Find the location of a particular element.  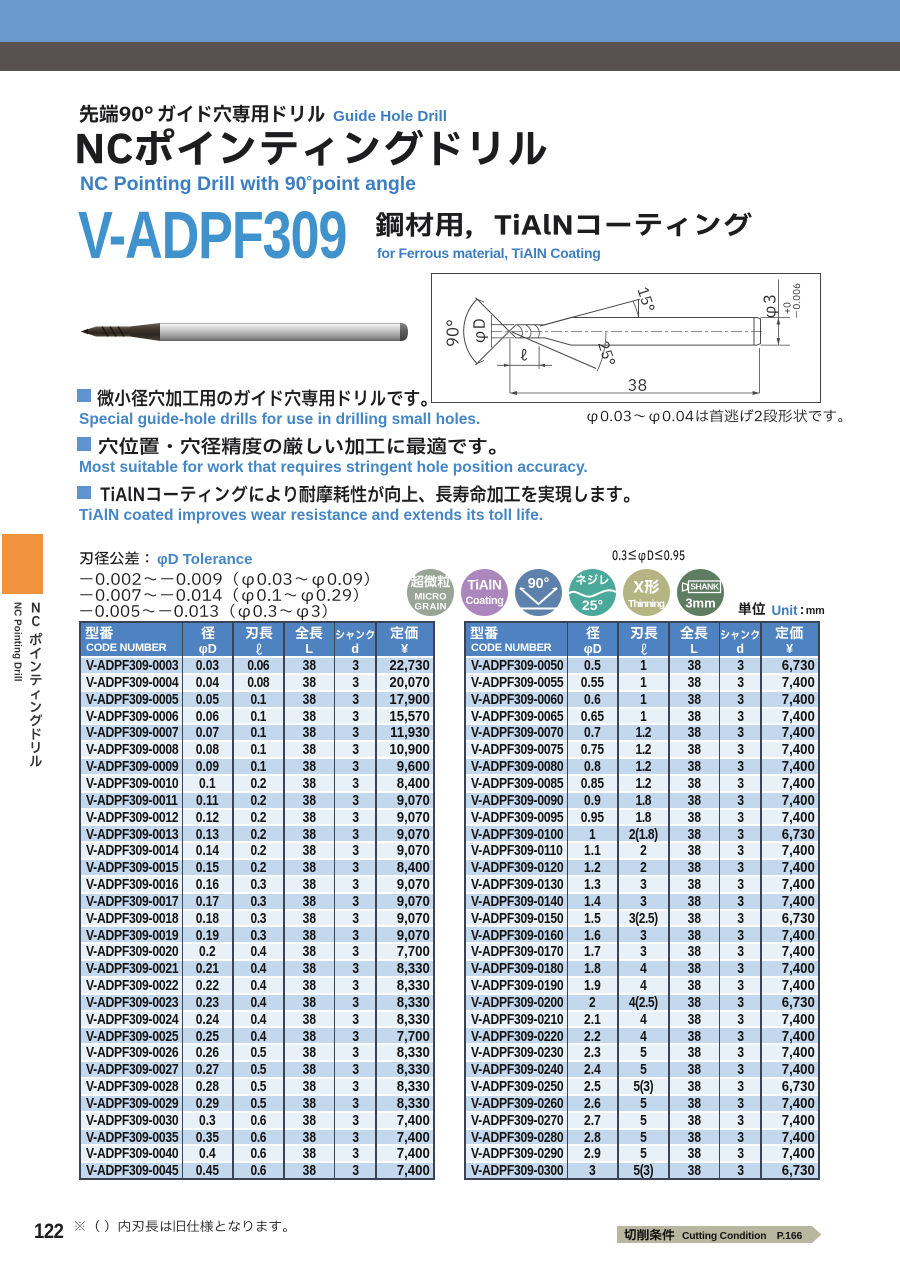

svg-text: 3mm is located at coordinates (700, 603).